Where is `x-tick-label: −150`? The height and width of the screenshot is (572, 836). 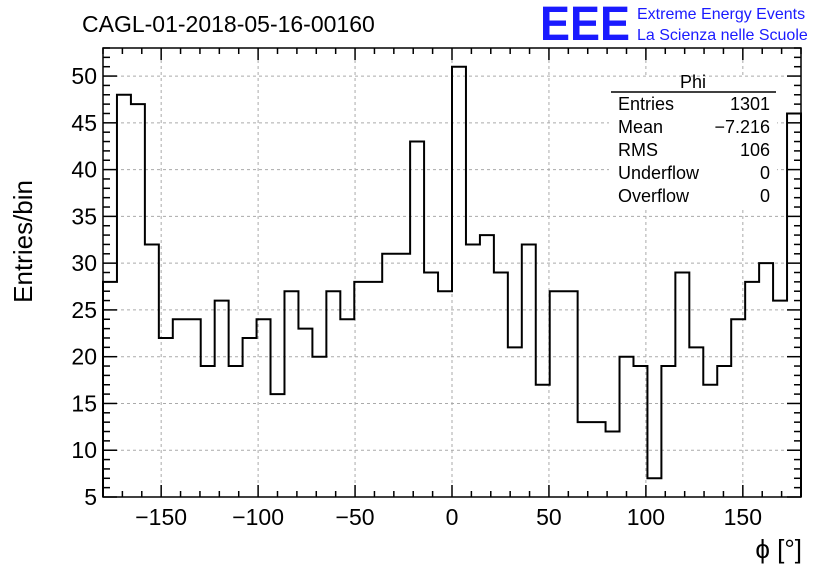
x-tick-label: −150 is located at coordinates (161, 517).